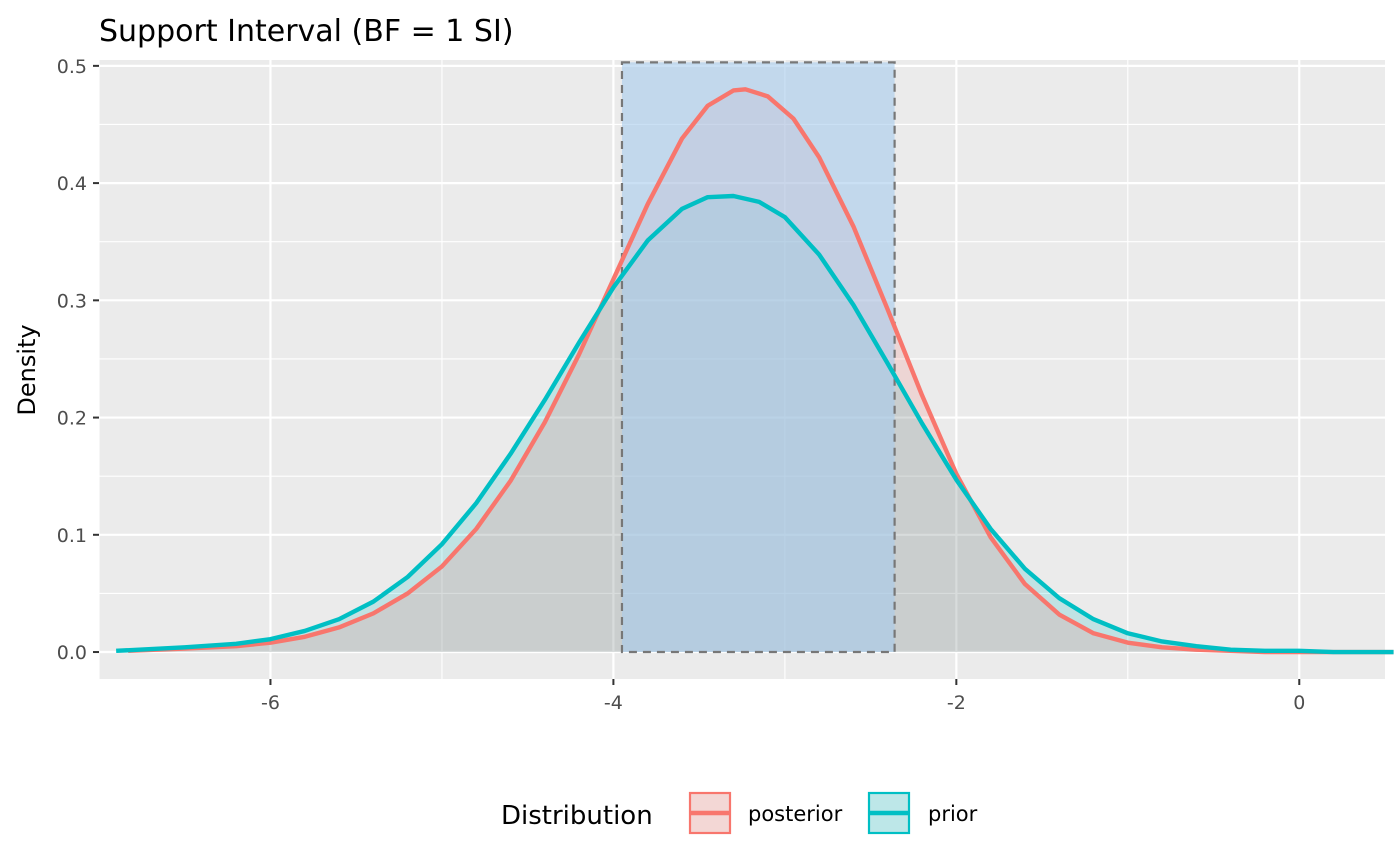 The width and height of the screenshot is (1400, 866). Describe the element at coordinates (72, 301) in the screenshot. I see `y-tick-label: 0.3` at that location.